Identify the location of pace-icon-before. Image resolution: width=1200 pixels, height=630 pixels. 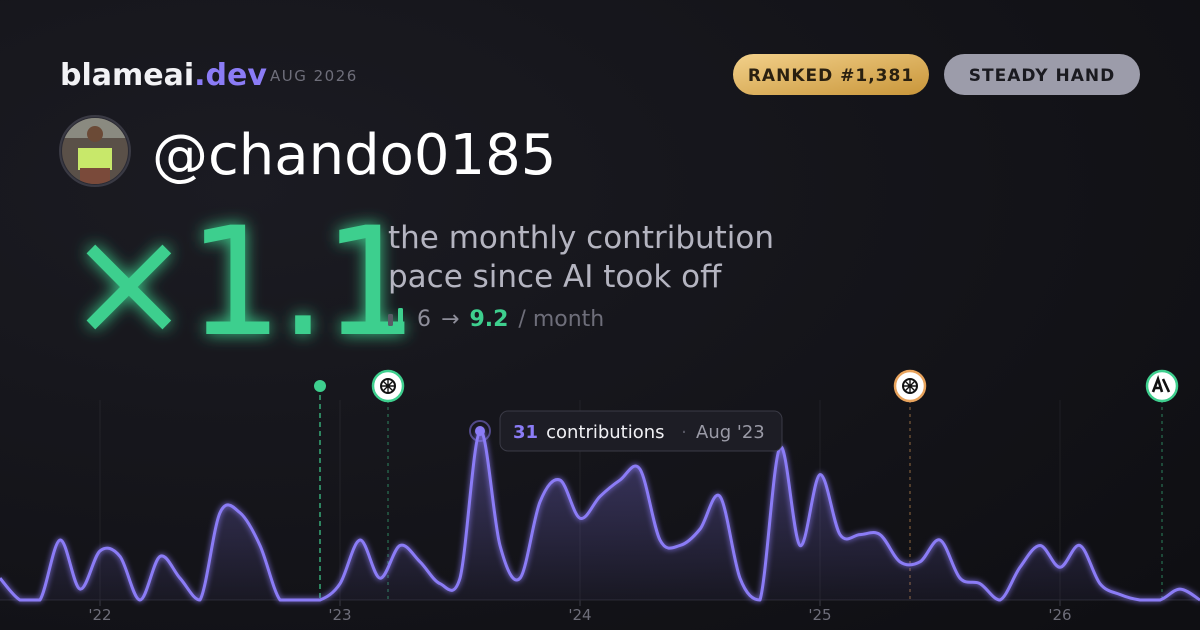
(390, 320).